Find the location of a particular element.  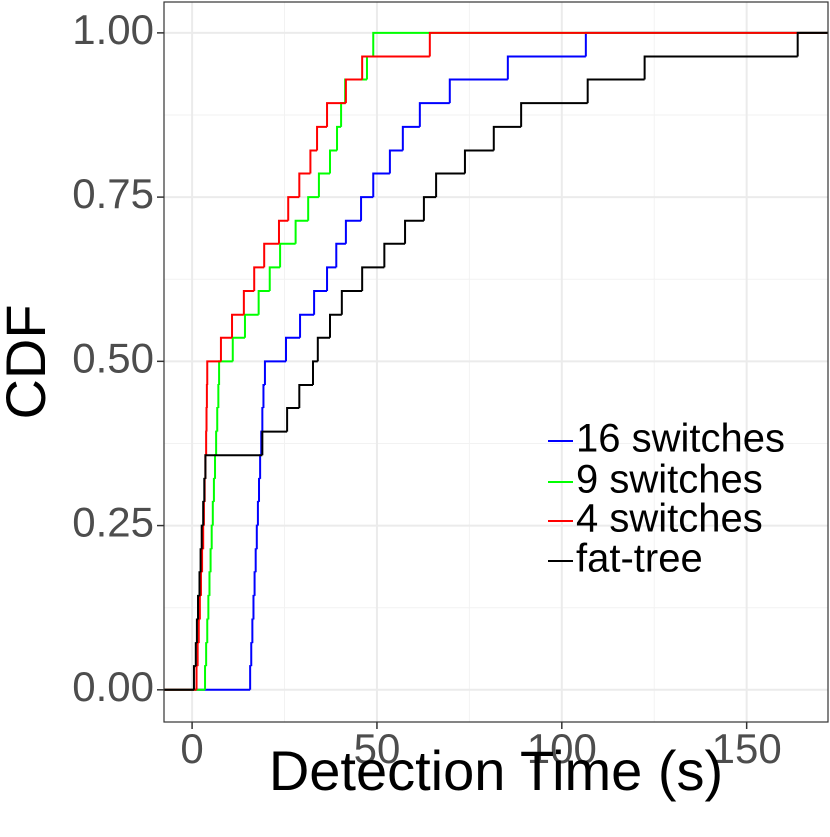

legend-label: fat-tree is located at coordinates (639, 559).